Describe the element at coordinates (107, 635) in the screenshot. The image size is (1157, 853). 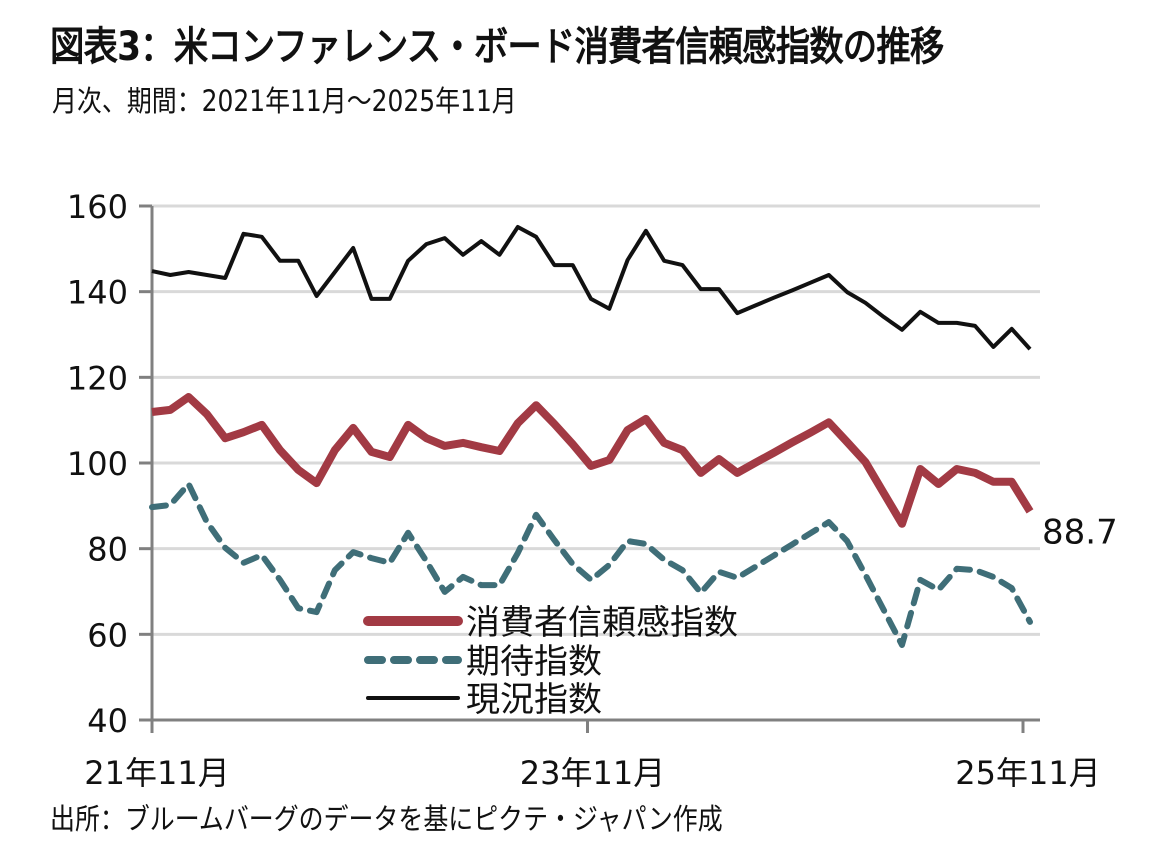
I see `y-tick-label: 60` at that location.